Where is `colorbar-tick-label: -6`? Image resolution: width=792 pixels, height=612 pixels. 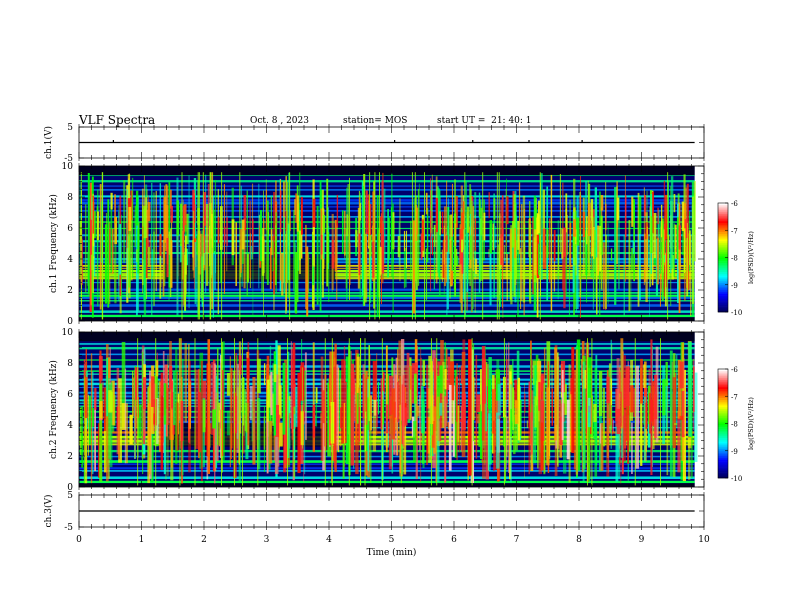
colorbar-tick-label: -6 is located at coordinates (734, 370).